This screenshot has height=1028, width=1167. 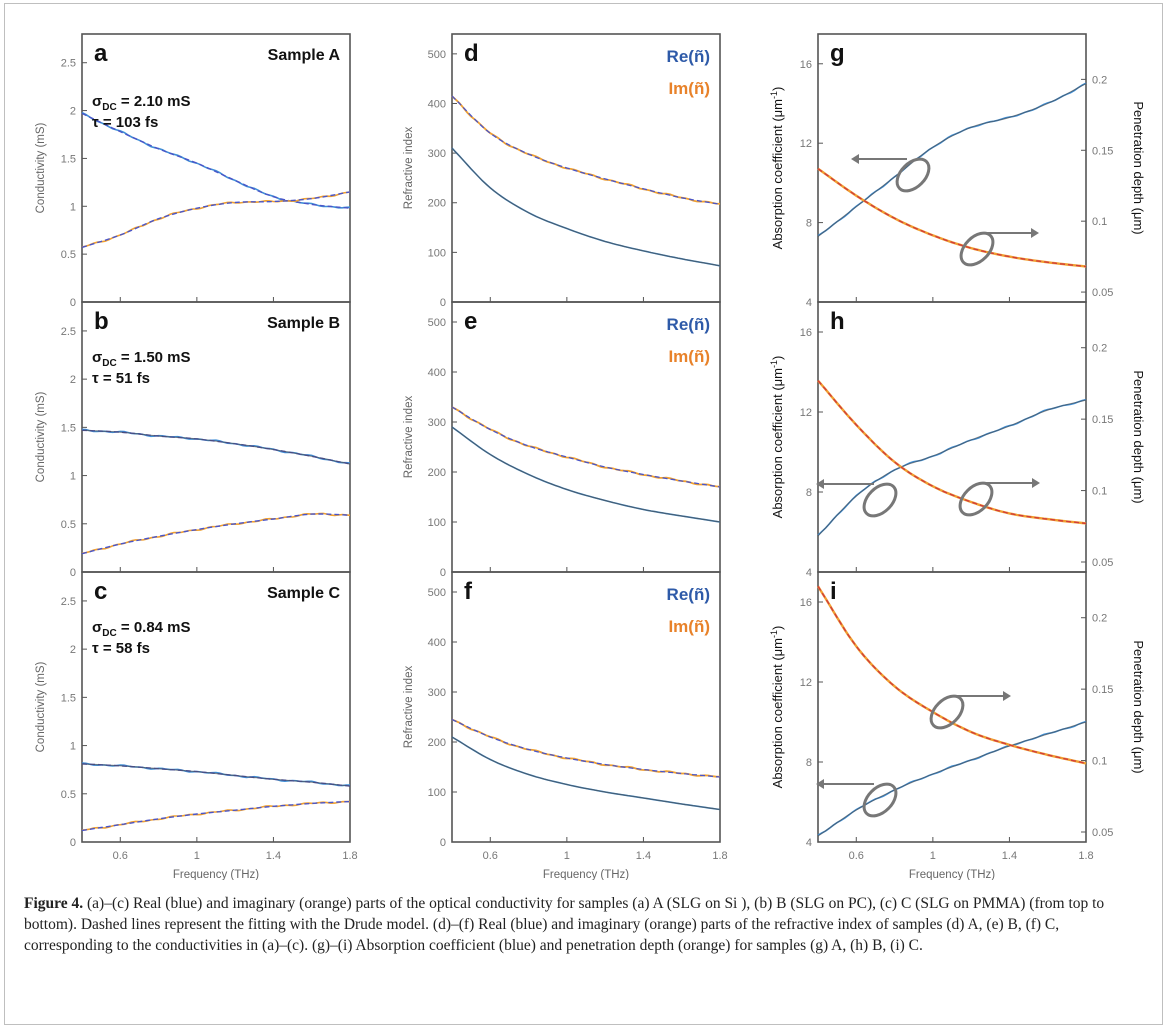 I want to click on y2-tick-label: 0.15, so click(x=1102, y=420).